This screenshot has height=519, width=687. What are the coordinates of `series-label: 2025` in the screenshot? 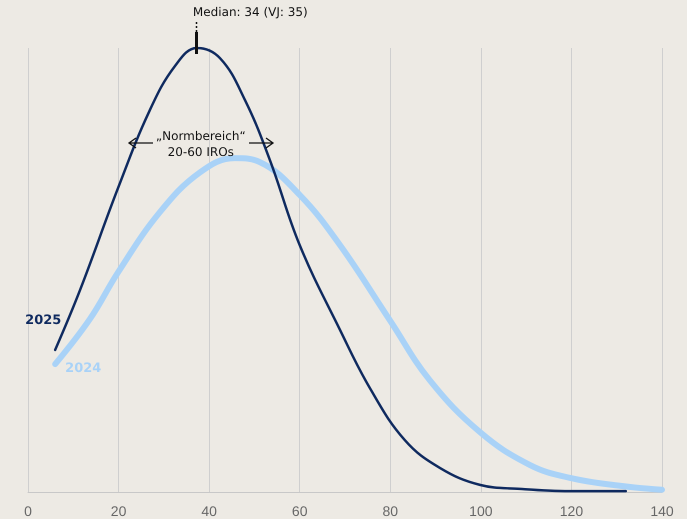 It's located at (43, 320).